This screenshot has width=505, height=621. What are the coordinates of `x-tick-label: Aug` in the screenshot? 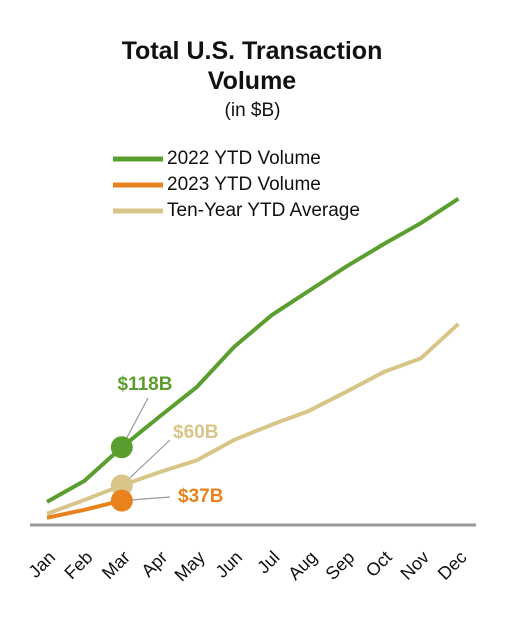 It's located at (302, 565).